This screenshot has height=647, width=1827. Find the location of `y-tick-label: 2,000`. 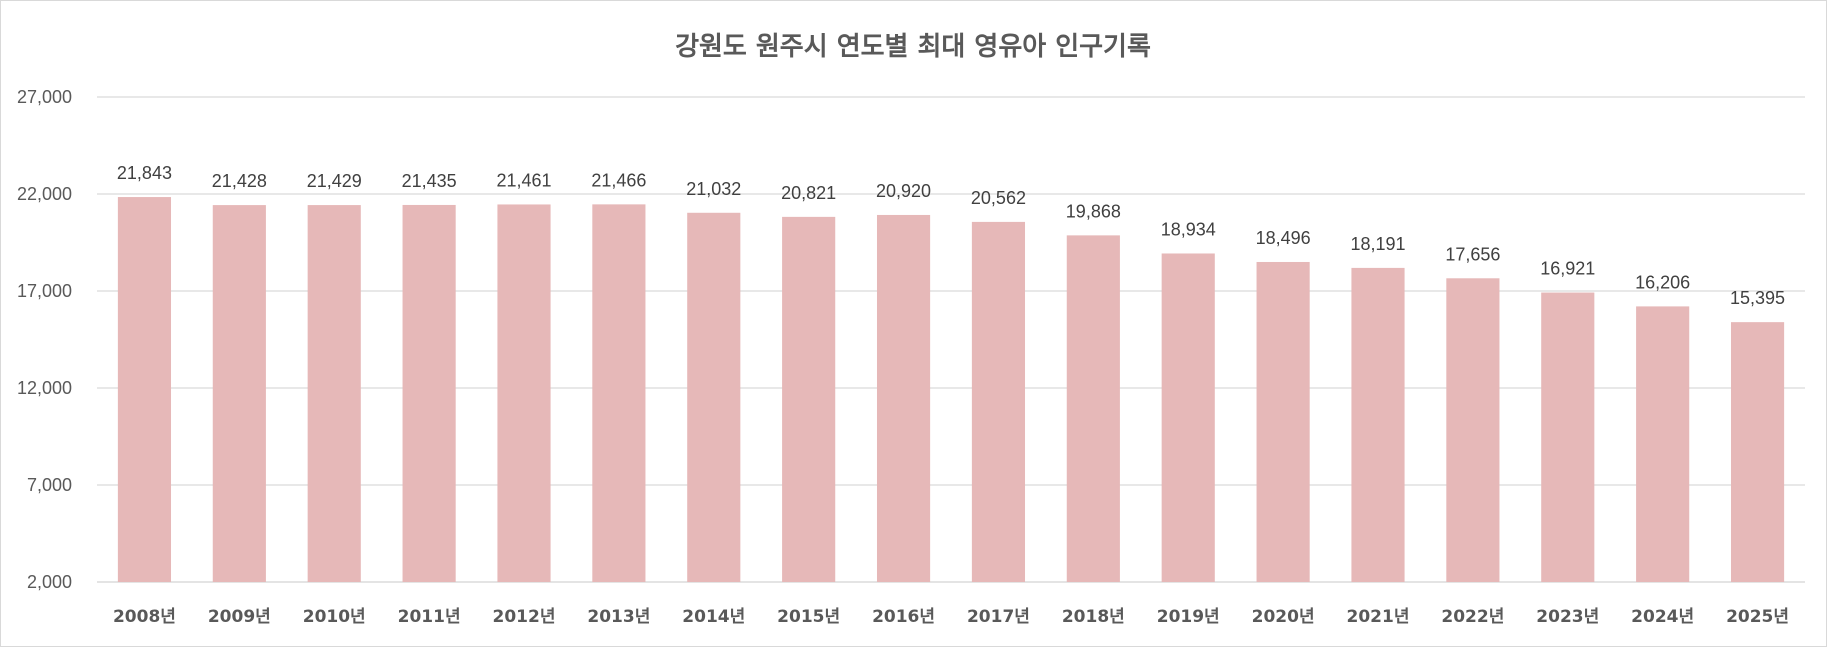

y-tick-label: 2,000 is located at coordinates (49, 582).